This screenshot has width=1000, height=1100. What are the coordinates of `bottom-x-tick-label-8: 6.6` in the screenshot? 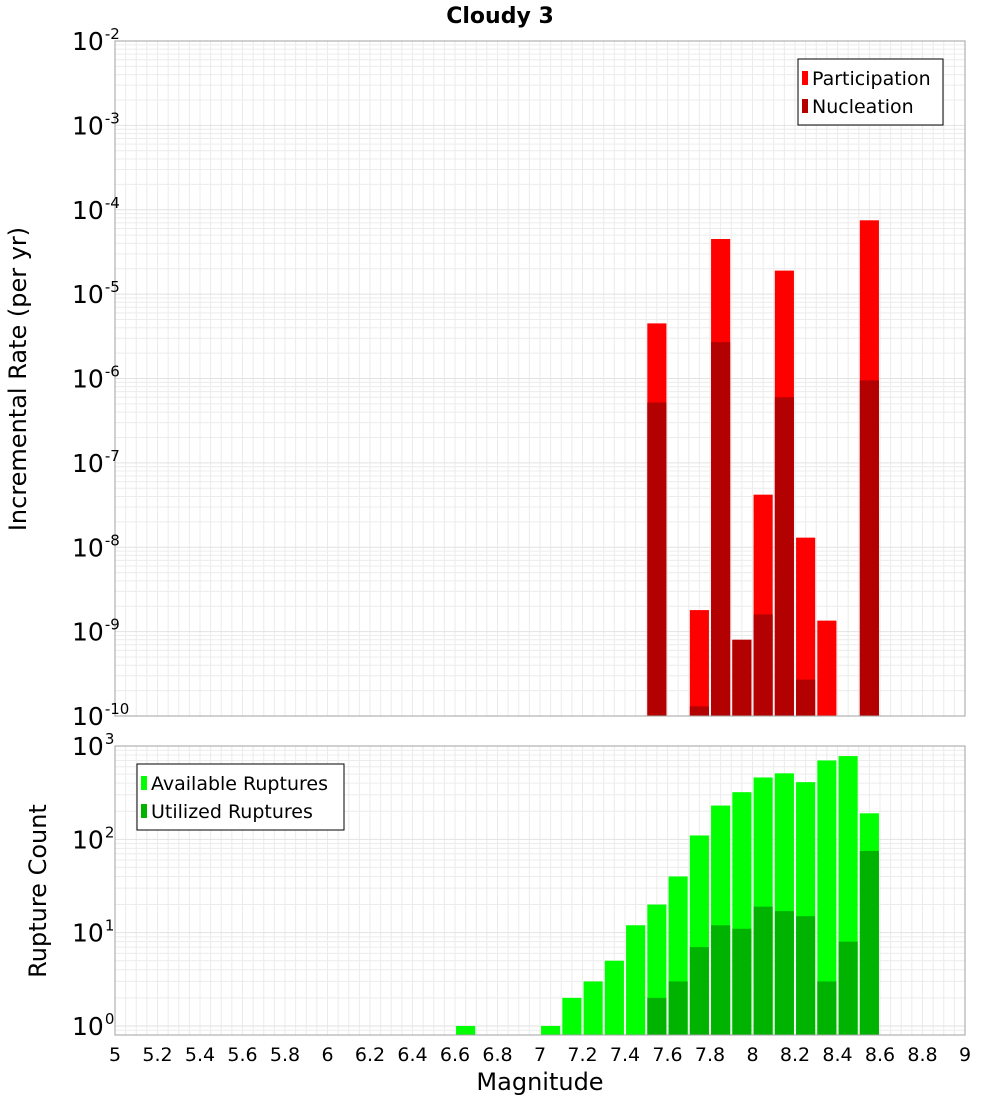 It's located at (455, 1055).